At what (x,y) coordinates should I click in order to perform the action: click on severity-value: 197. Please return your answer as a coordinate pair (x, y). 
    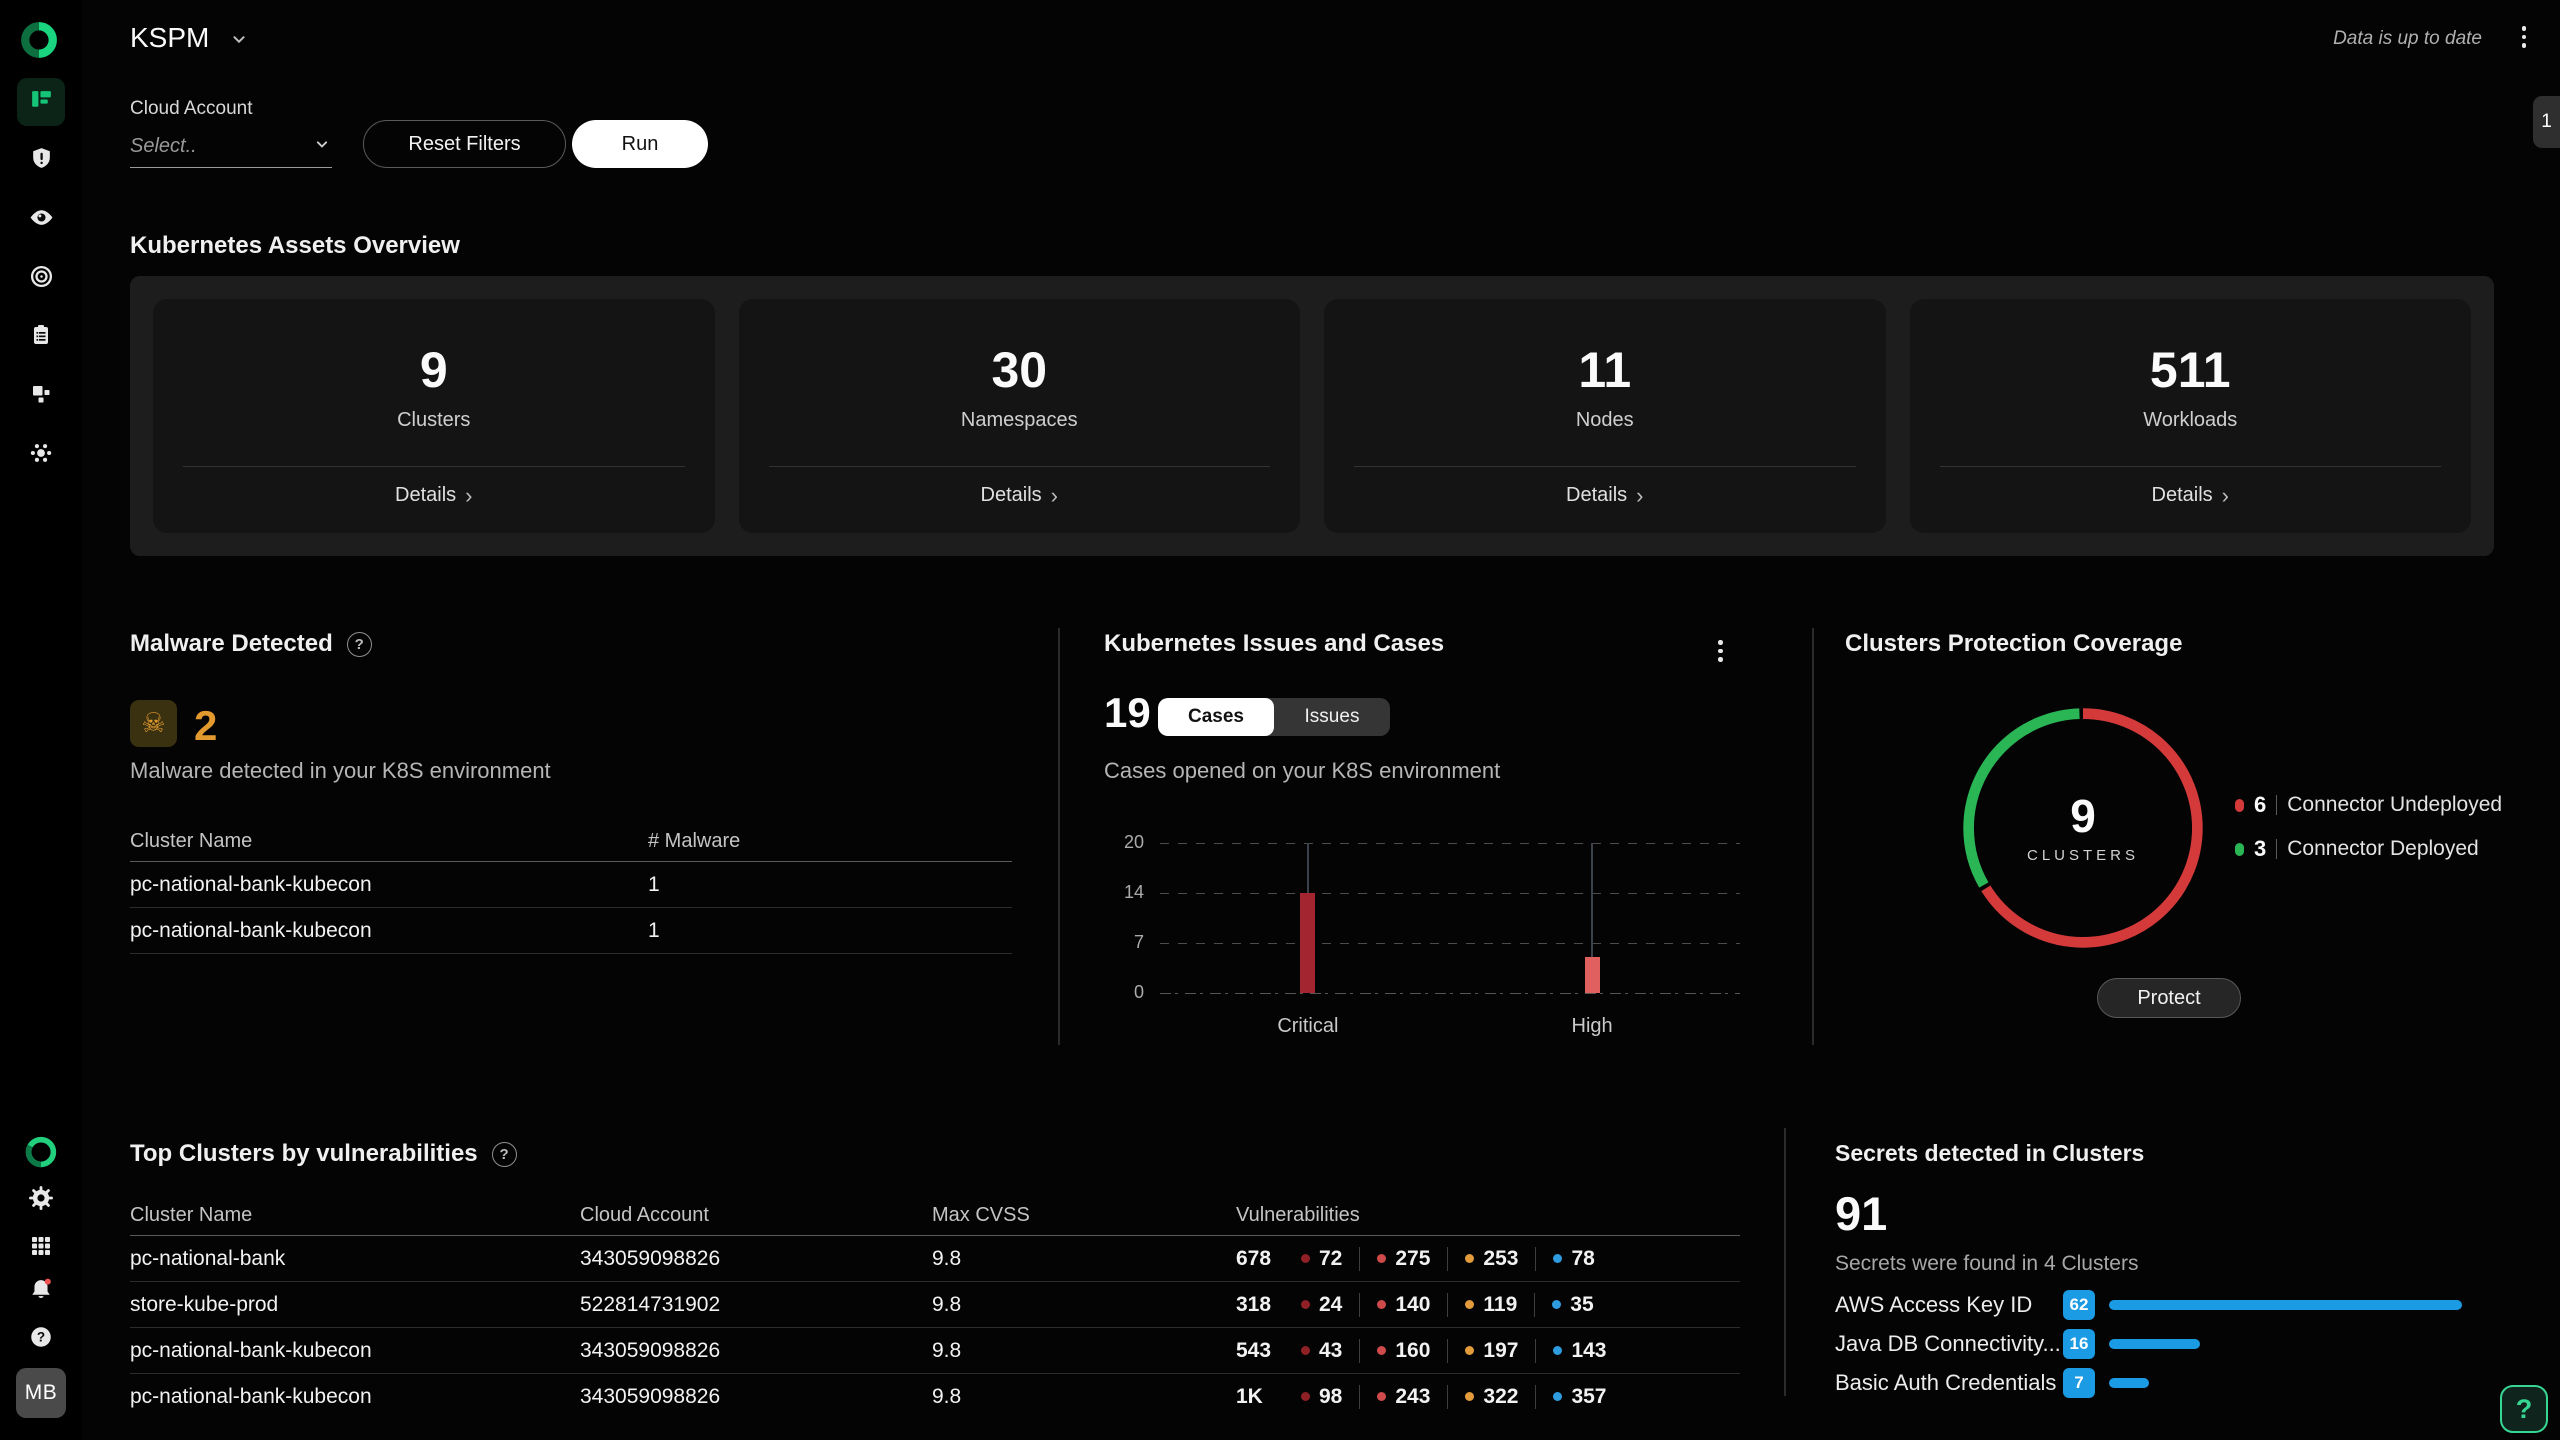
    Looking at the image, I should click on (1501, 1350).